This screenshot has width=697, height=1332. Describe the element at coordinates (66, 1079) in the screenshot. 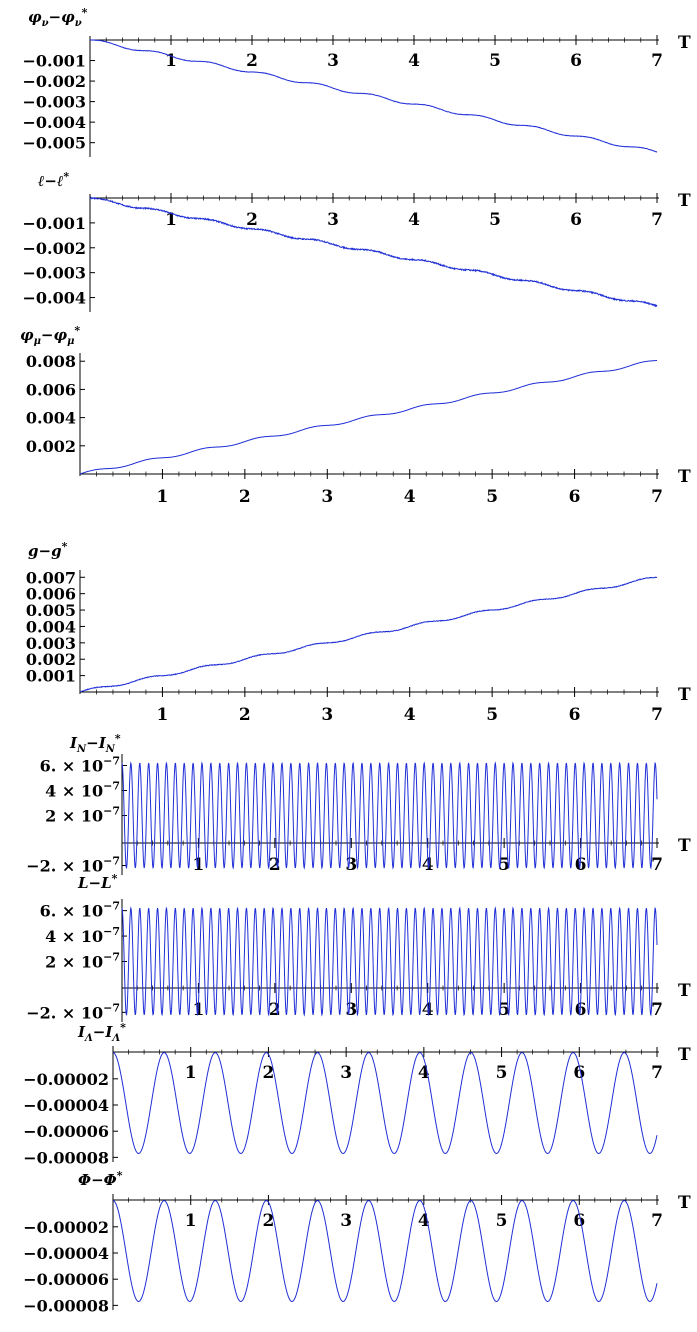

I see `y-tick-label: −0.00002` at that location.